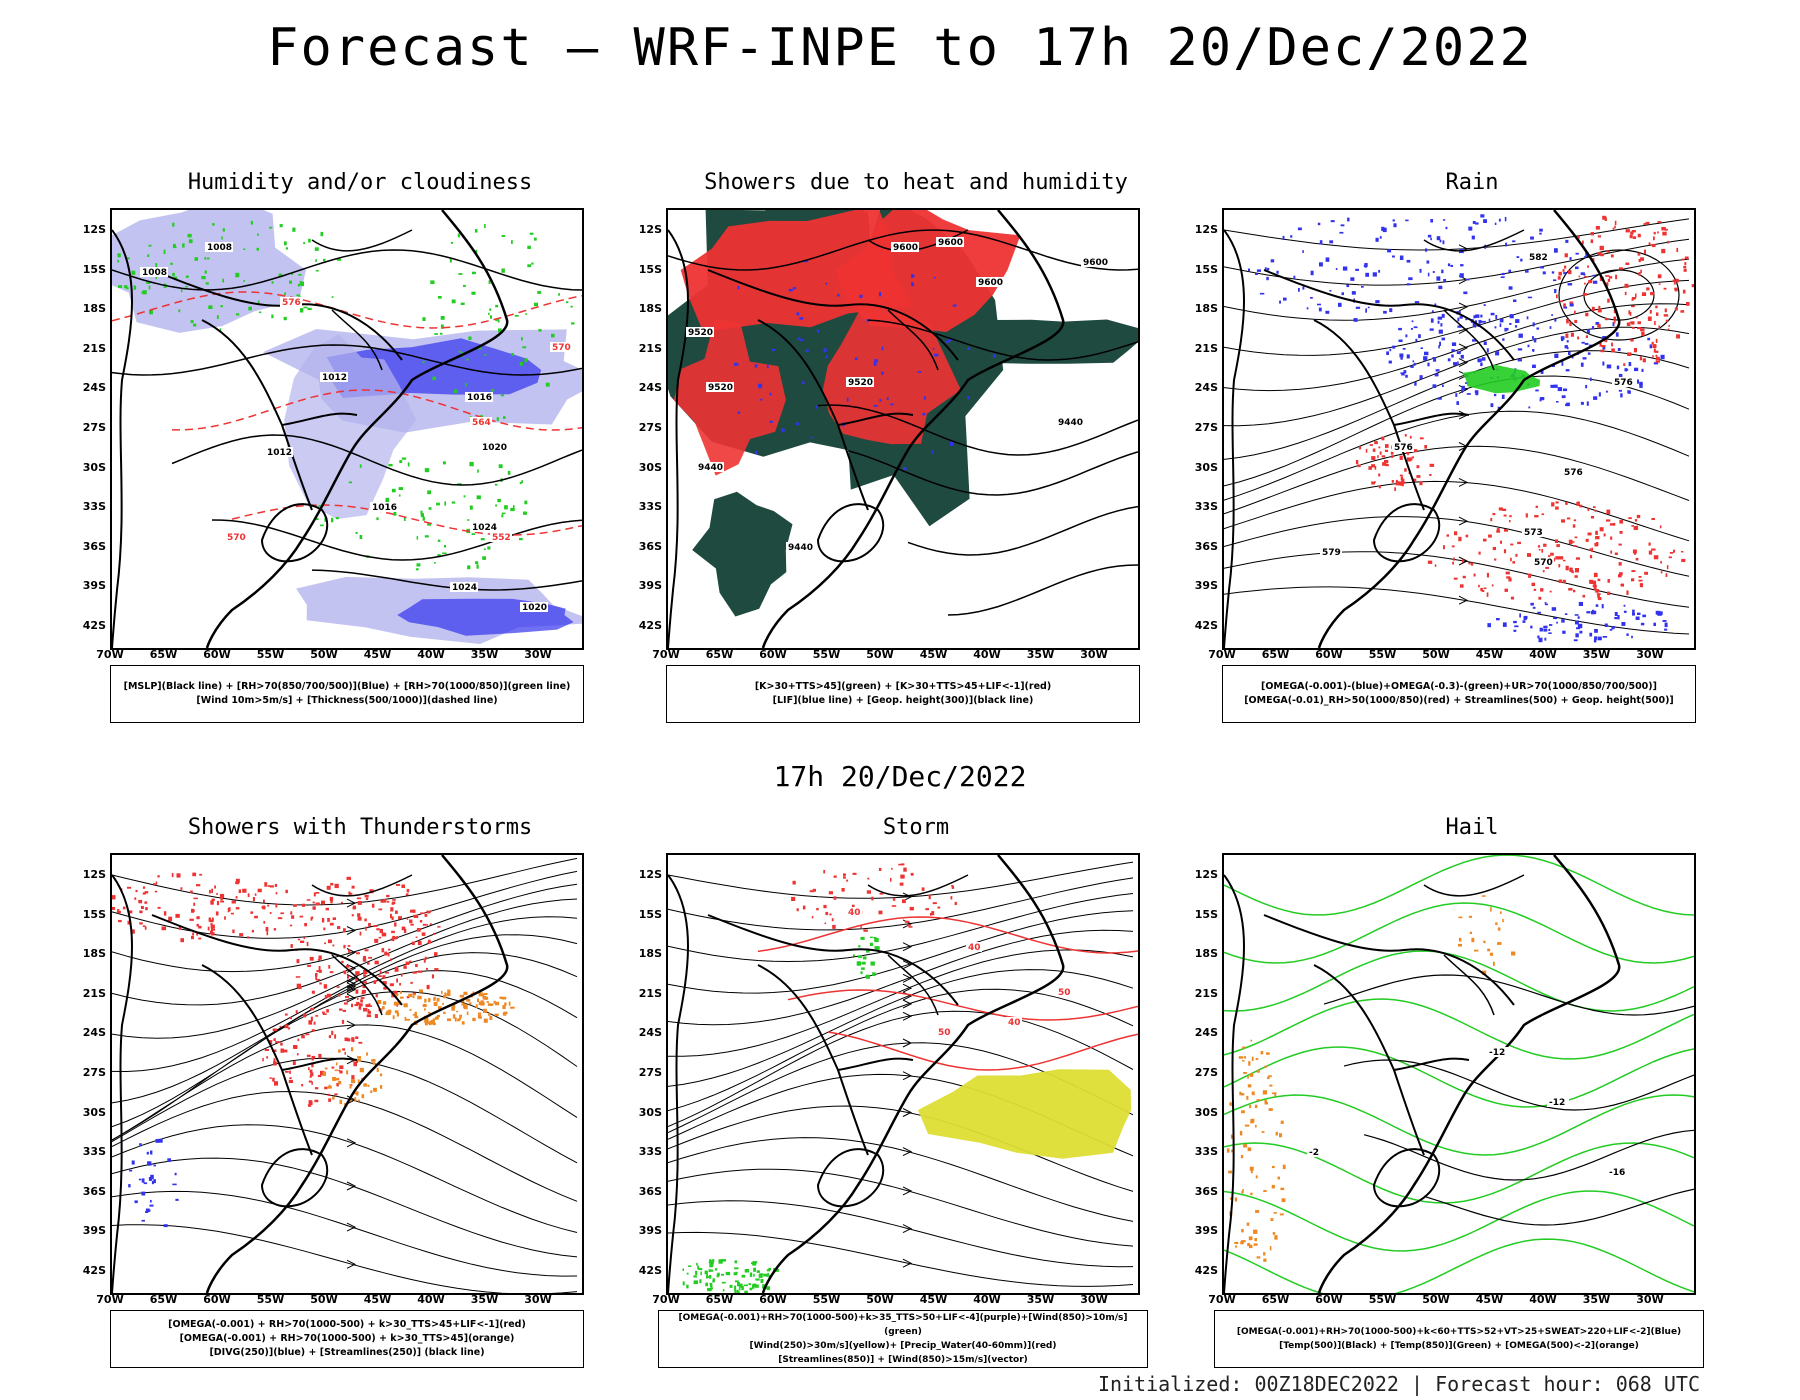 Image resolution: width=1800 pixels, height=1400 pixels. I want to click on map-frame: 40 50 40 50 40, so click(903, 1074).